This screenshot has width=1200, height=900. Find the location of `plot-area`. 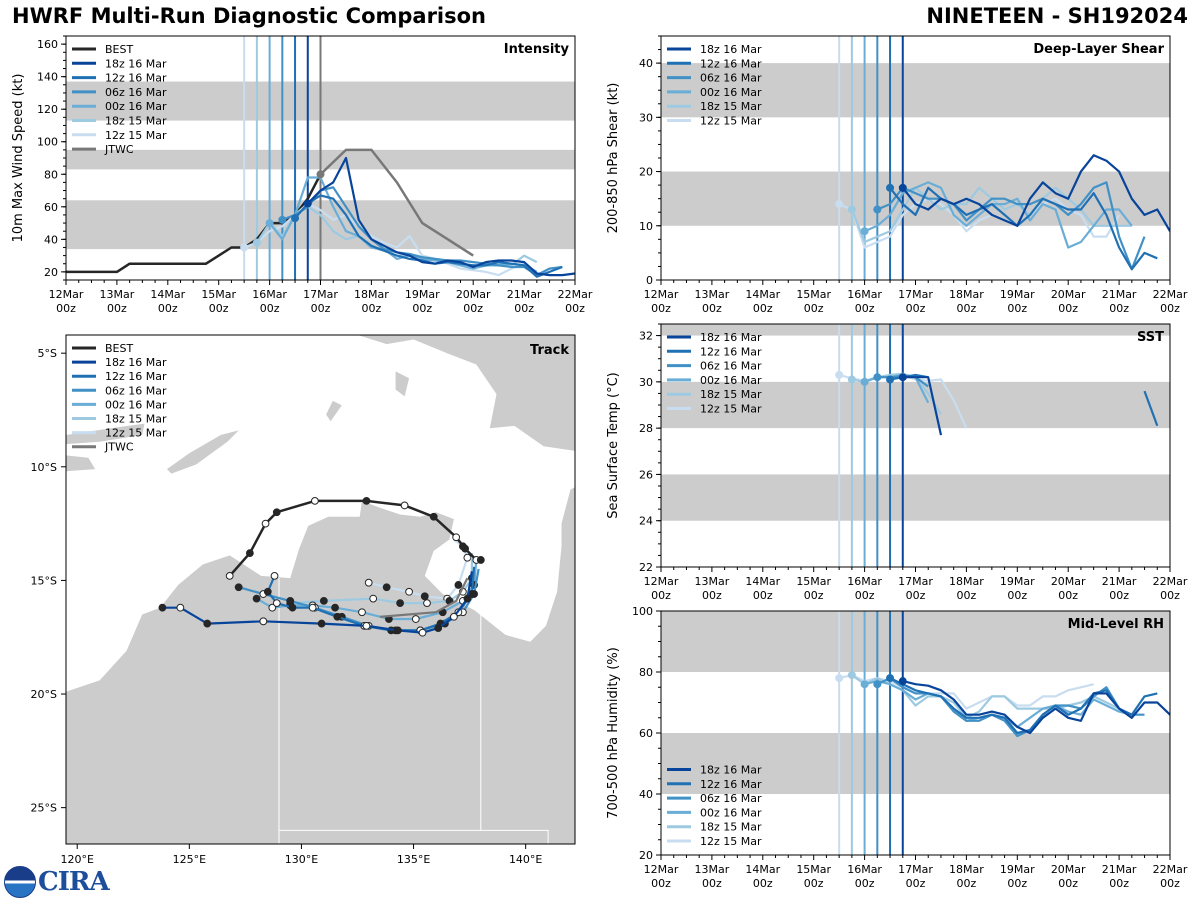

plot-area is located at coordinates (997, 445).